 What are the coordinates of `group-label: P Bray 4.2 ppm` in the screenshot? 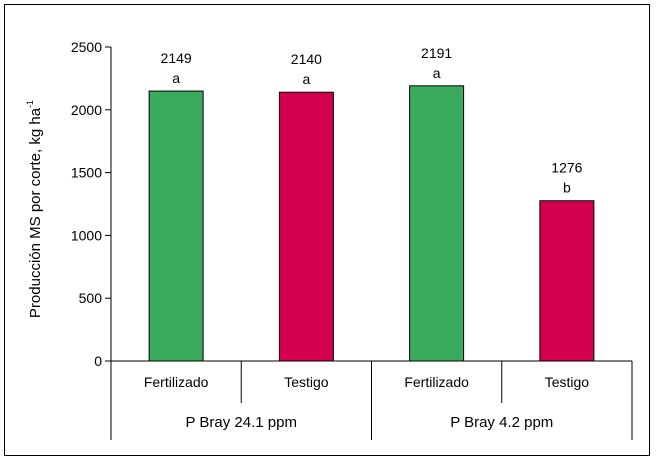 It's located at (501, 422).